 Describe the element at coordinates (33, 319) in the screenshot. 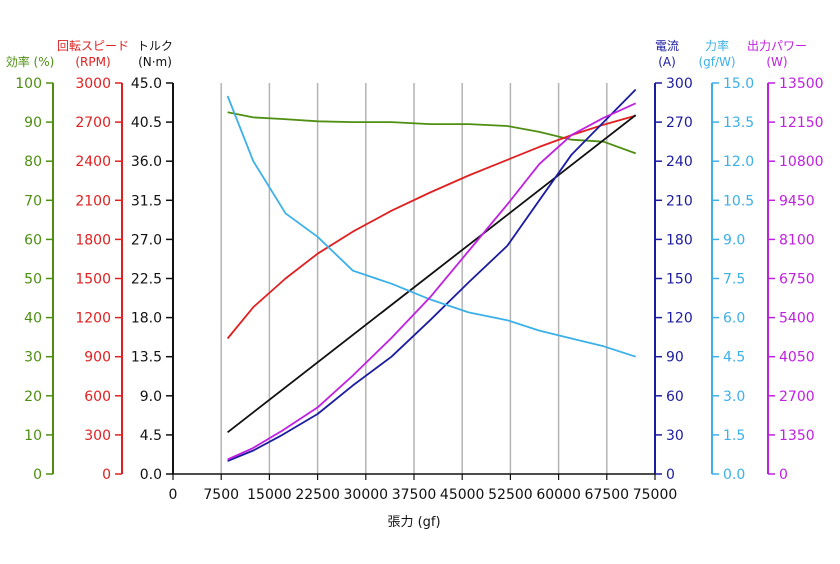

I see `tick-label-eff: 40` at that location.